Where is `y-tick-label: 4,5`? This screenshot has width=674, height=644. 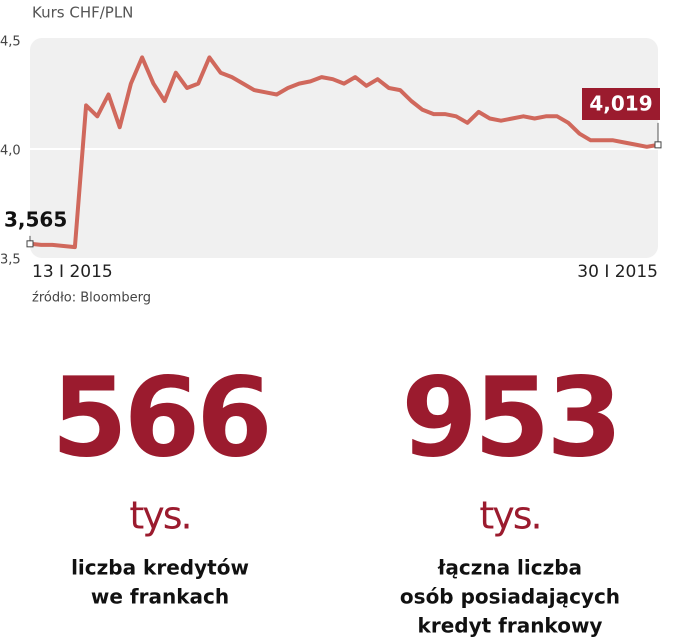
y-tick-label: 4,5 is located at coordinates (10, 42).